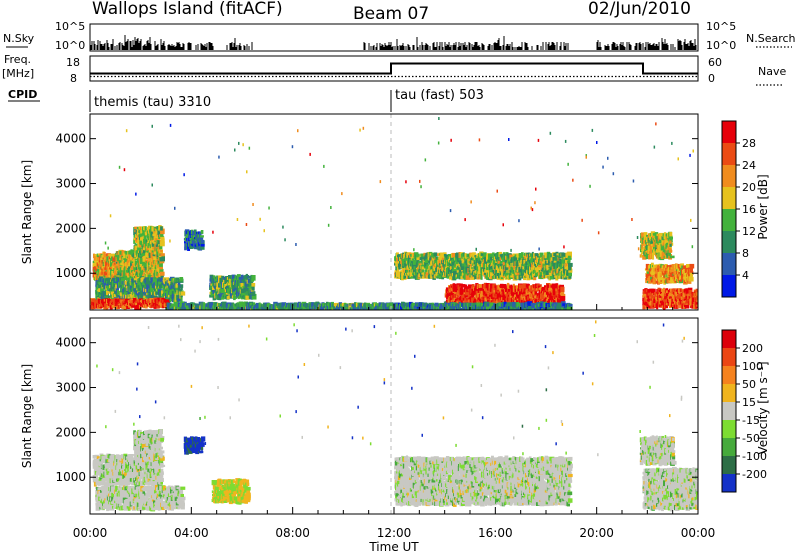  Describe the element at coordinates (721, 26) in the screenshot. I see `nsearch-tick-top: 10^5` at that location.